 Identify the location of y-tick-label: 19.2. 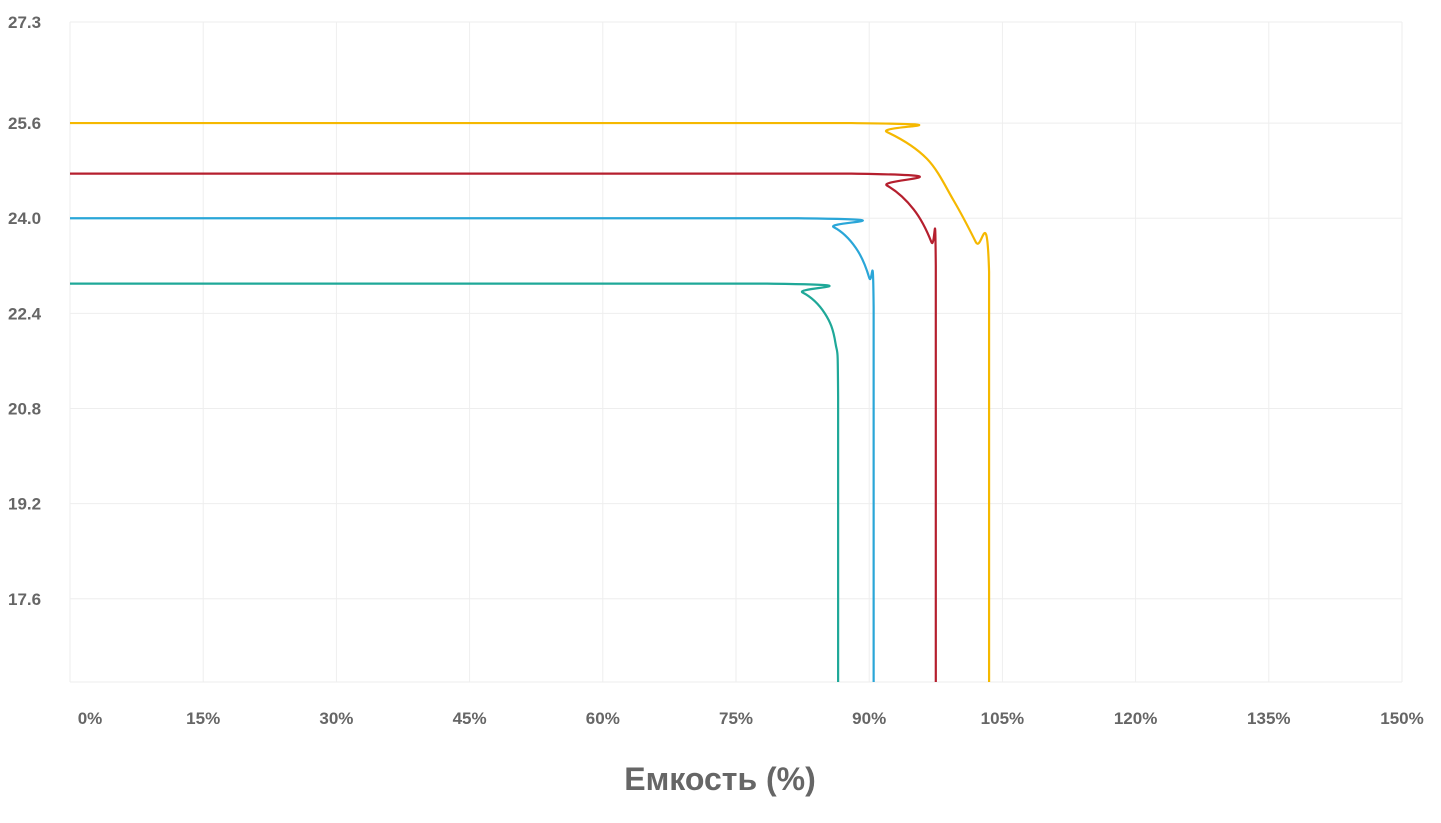
(24, 504).